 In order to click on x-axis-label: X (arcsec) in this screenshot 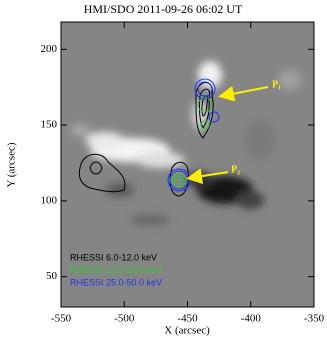, I will do `click(187, 331)`.